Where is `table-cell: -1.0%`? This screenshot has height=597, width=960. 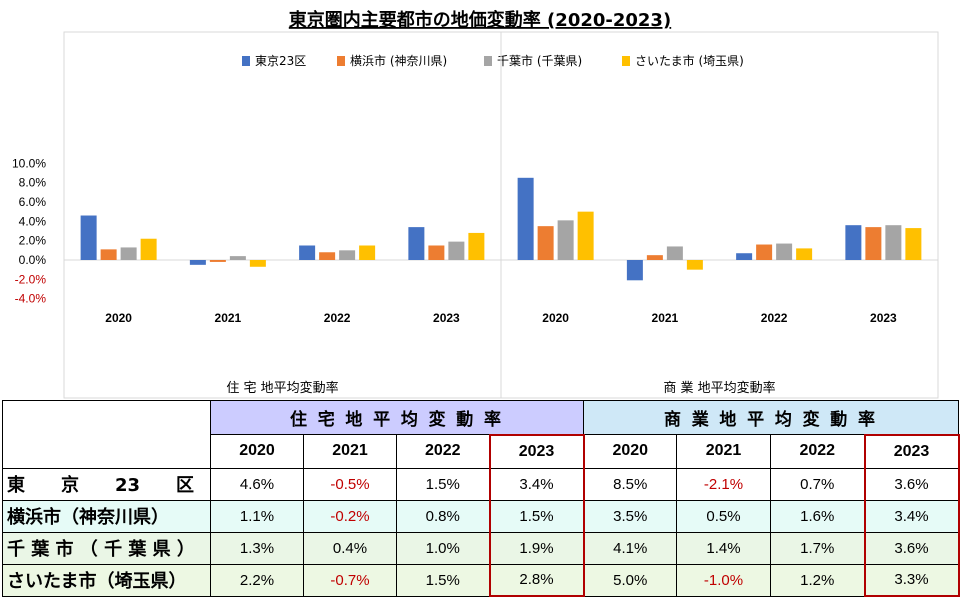
table-cell: -1.0% is located at coordinates (723, 580).